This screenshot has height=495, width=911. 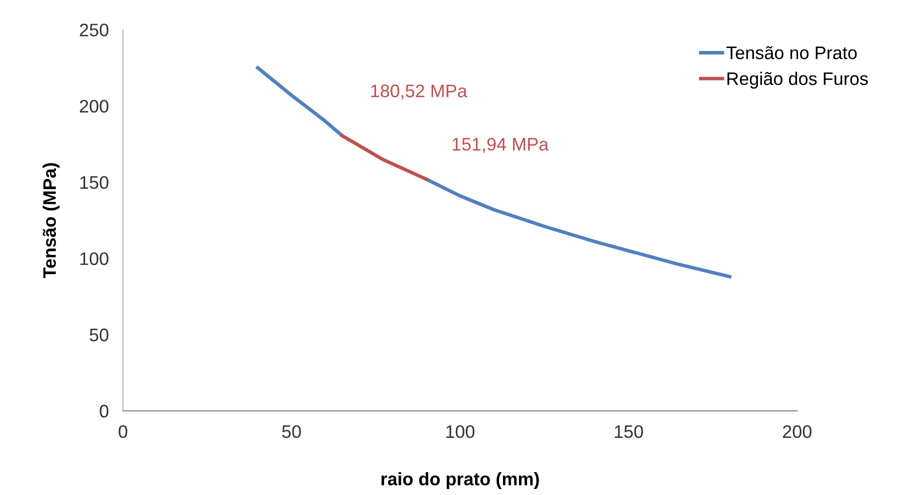 What do you see at coordinates (797, 431) in the screenshot?
I see `x-tick-label: 200` at bounding box center [797, 431].